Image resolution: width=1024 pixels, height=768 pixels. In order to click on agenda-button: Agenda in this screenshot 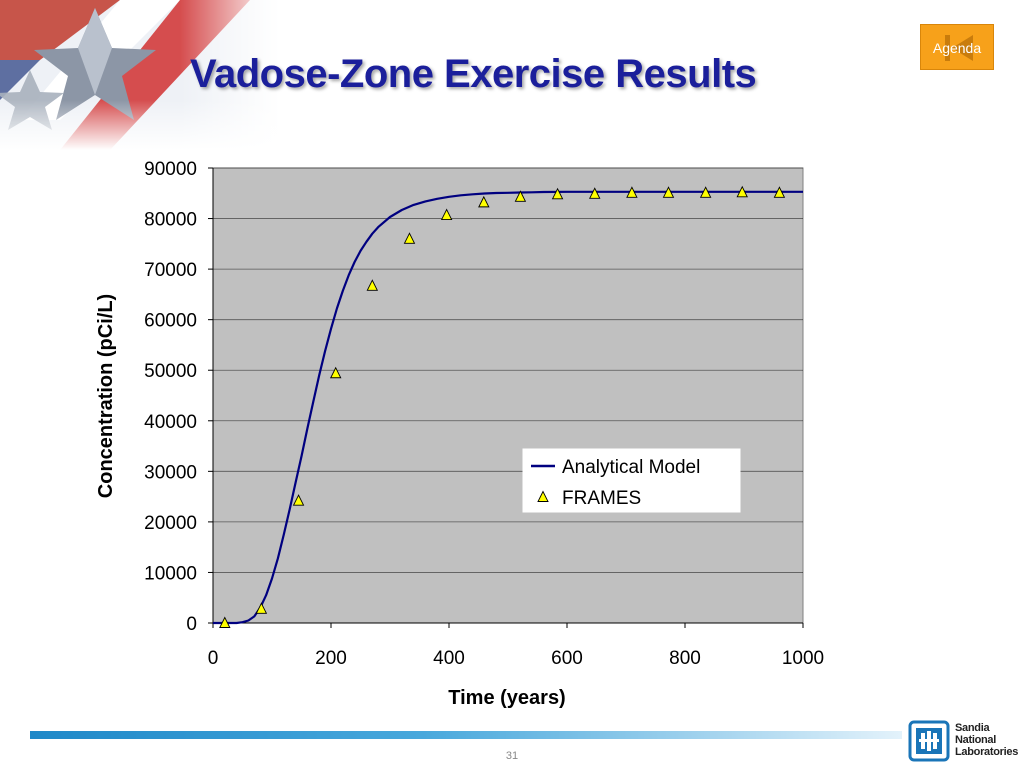, I will do `click(957, 47)`.